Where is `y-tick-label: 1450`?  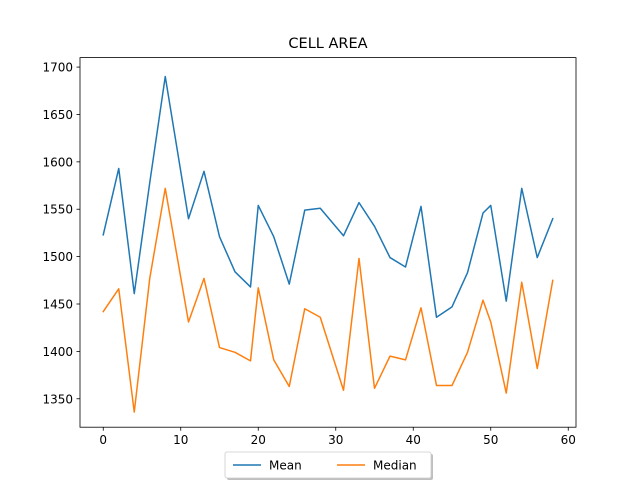 y-tick-label: 1450 is located at coordinates (57, 305).